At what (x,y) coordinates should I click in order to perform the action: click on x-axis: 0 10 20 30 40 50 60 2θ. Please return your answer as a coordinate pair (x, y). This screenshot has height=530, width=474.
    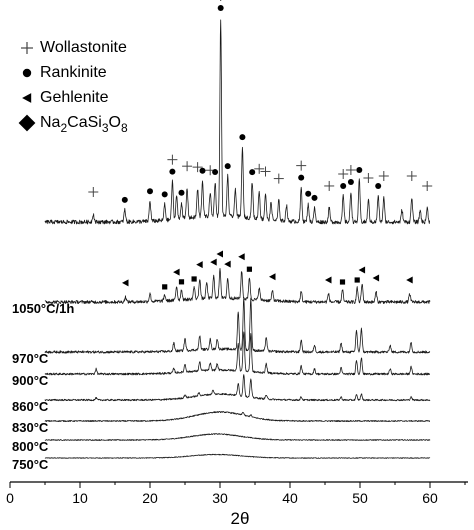
    Looking at the image, I should click on (237, 504).